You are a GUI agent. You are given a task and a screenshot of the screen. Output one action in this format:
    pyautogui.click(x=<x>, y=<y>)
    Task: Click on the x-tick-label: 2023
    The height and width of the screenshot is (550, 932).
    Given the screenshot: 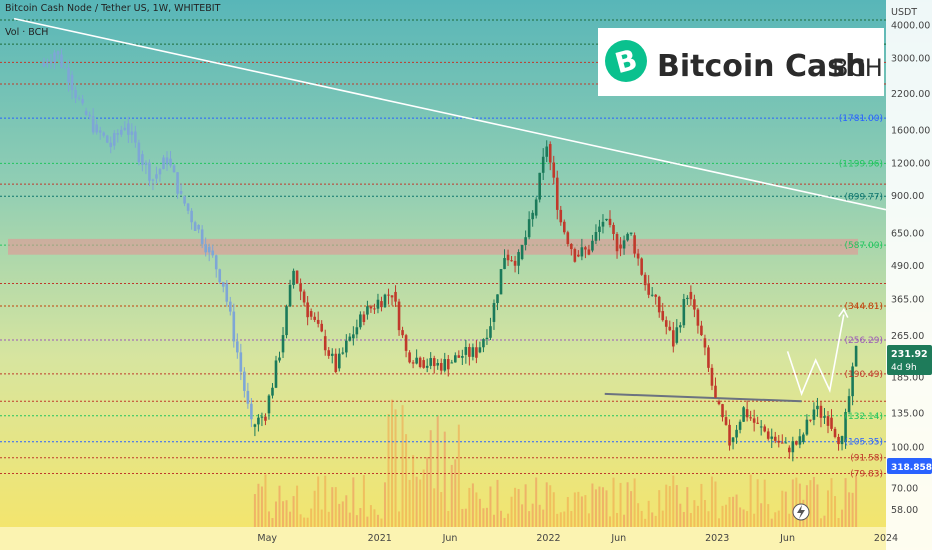 What is the action you would take?
    pyautogui.click(x=717, y=538)
    